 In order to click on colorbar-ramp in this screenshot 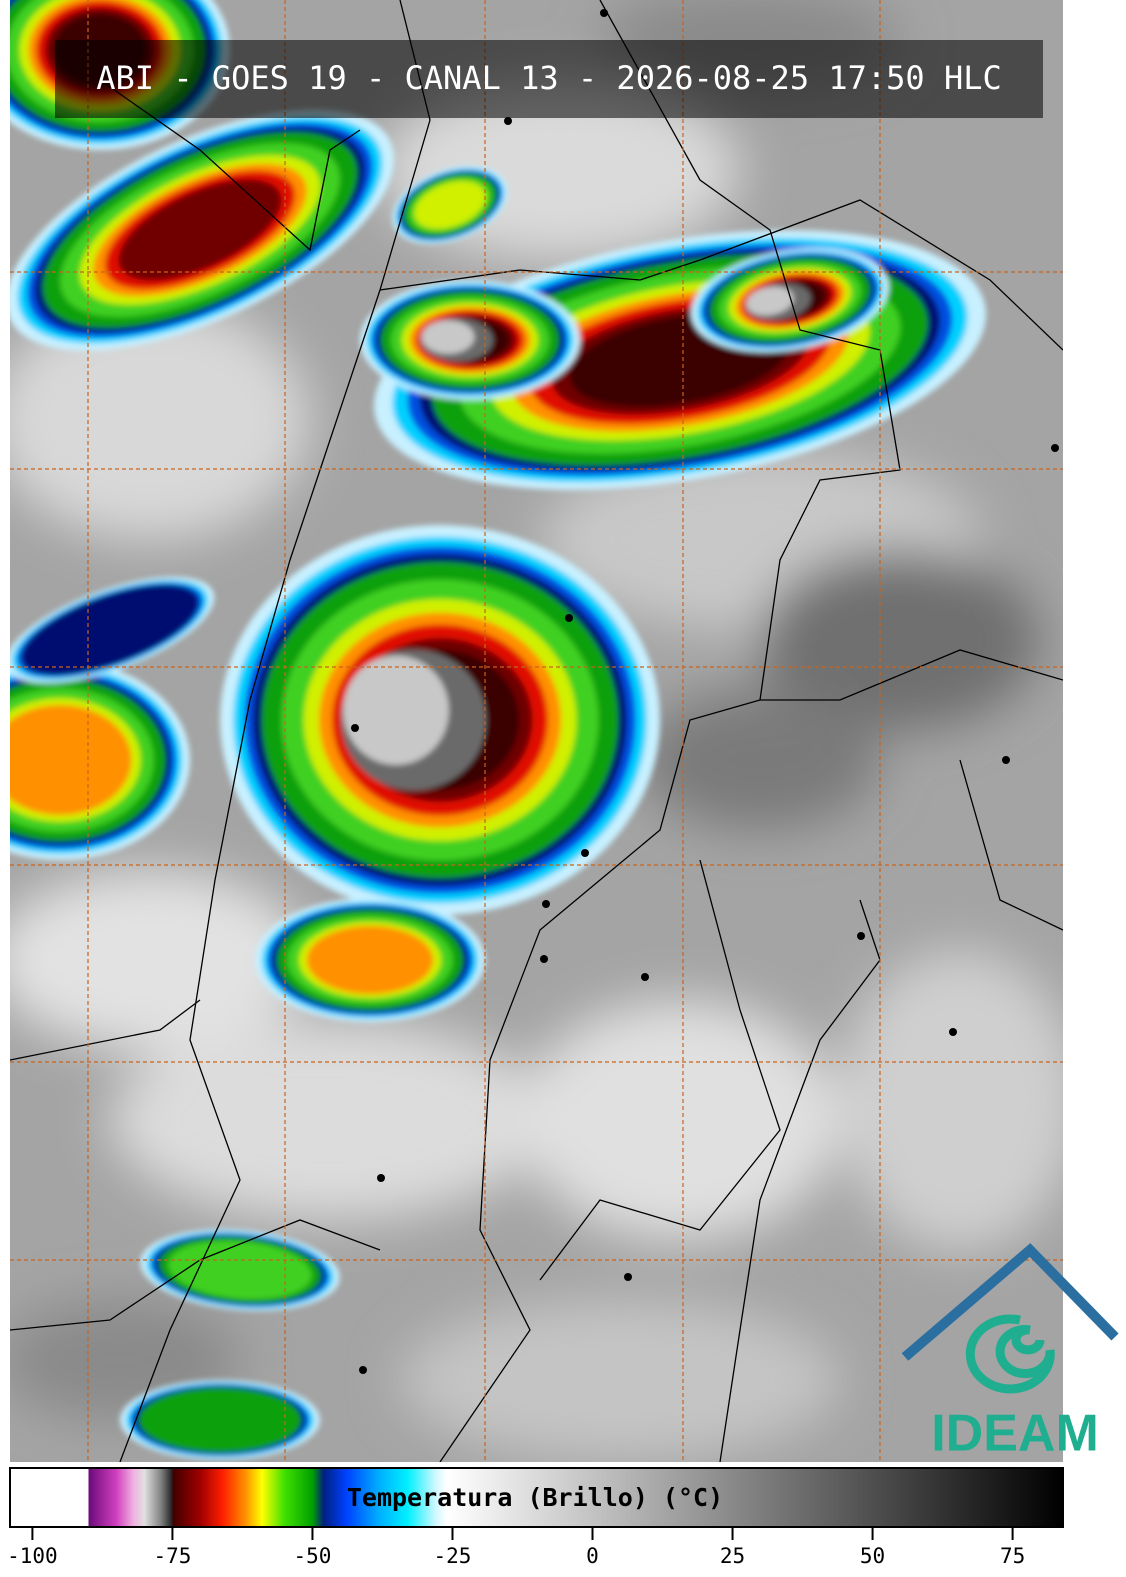, I will do `click(536, 1497)`.